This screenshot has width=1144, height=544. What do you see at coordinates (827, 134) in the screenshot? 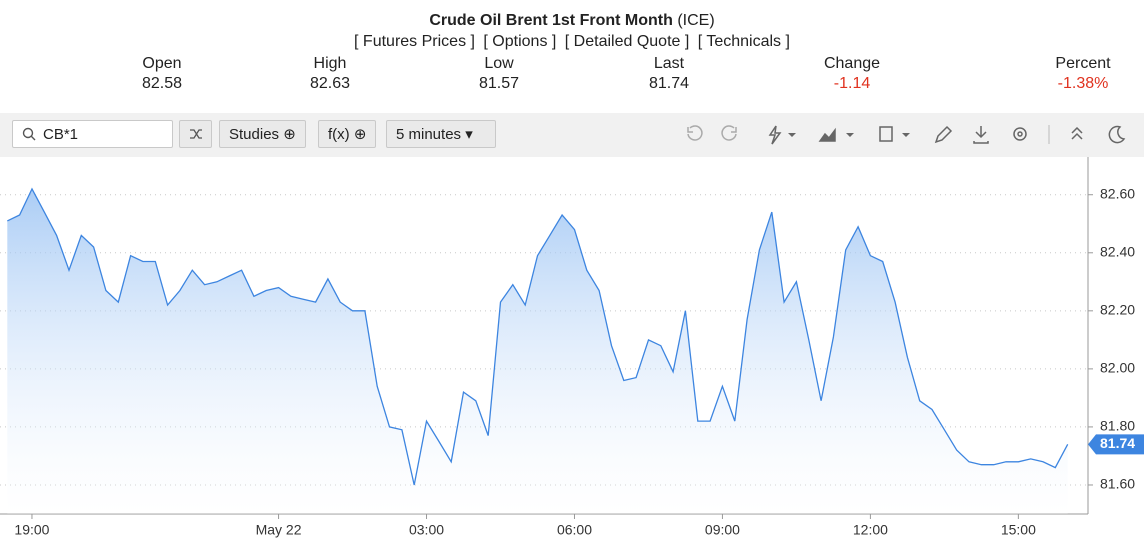
I see `chart-type-icon` at bounding box center [827, 134].